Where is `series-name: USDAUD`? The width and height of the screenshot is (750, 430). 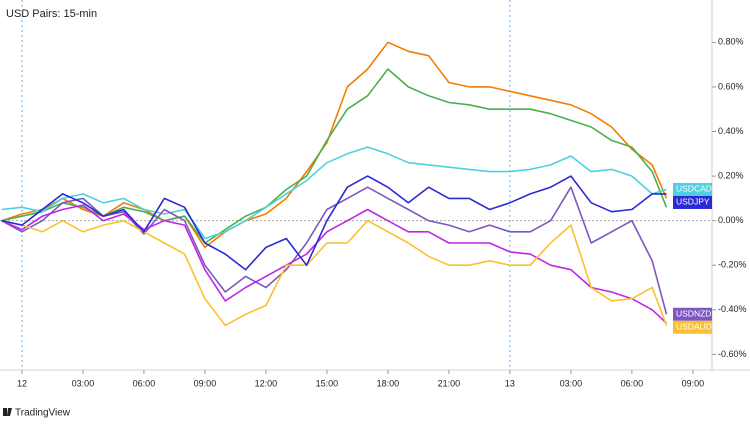
series-name: USDAUD is located at coordinates (694, 327).